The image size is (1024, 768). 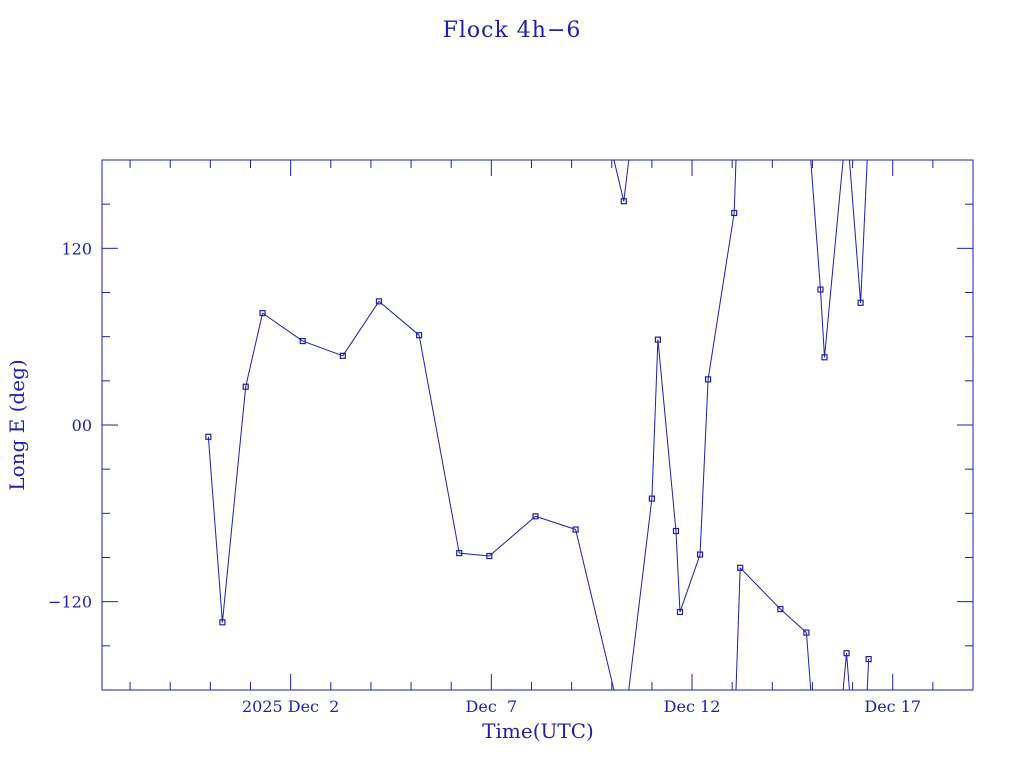 I want to click on chart-title: Flock 4h−6, so click(x=512, y=30).